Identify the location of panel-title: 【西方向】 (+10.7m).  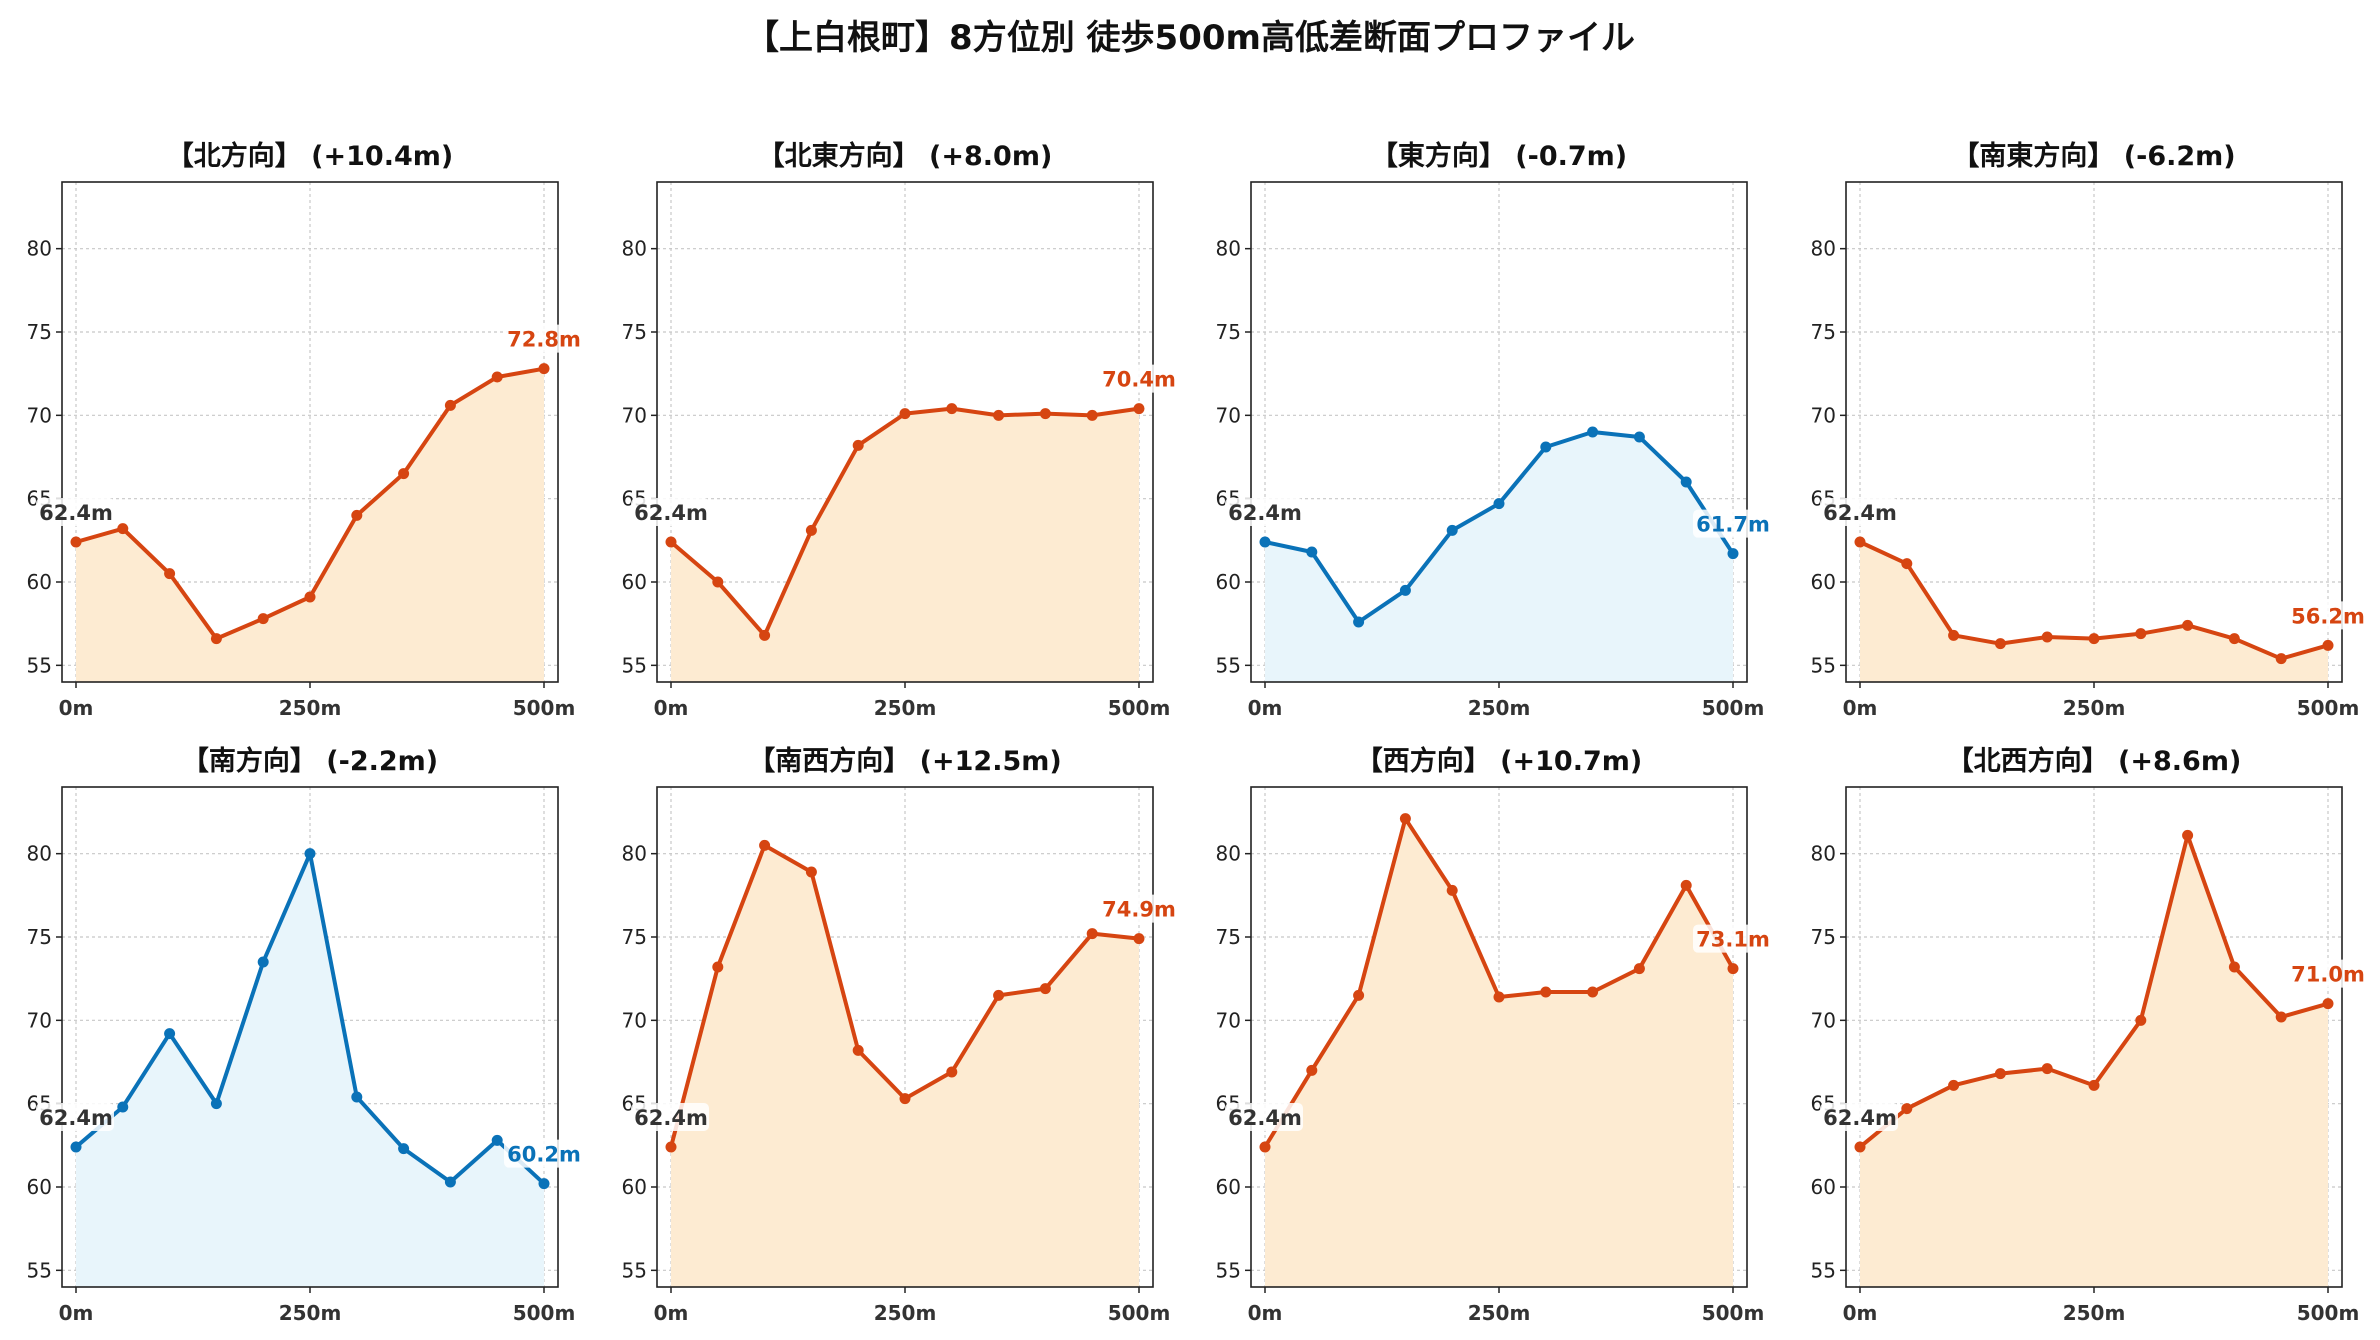
(1499, 761).